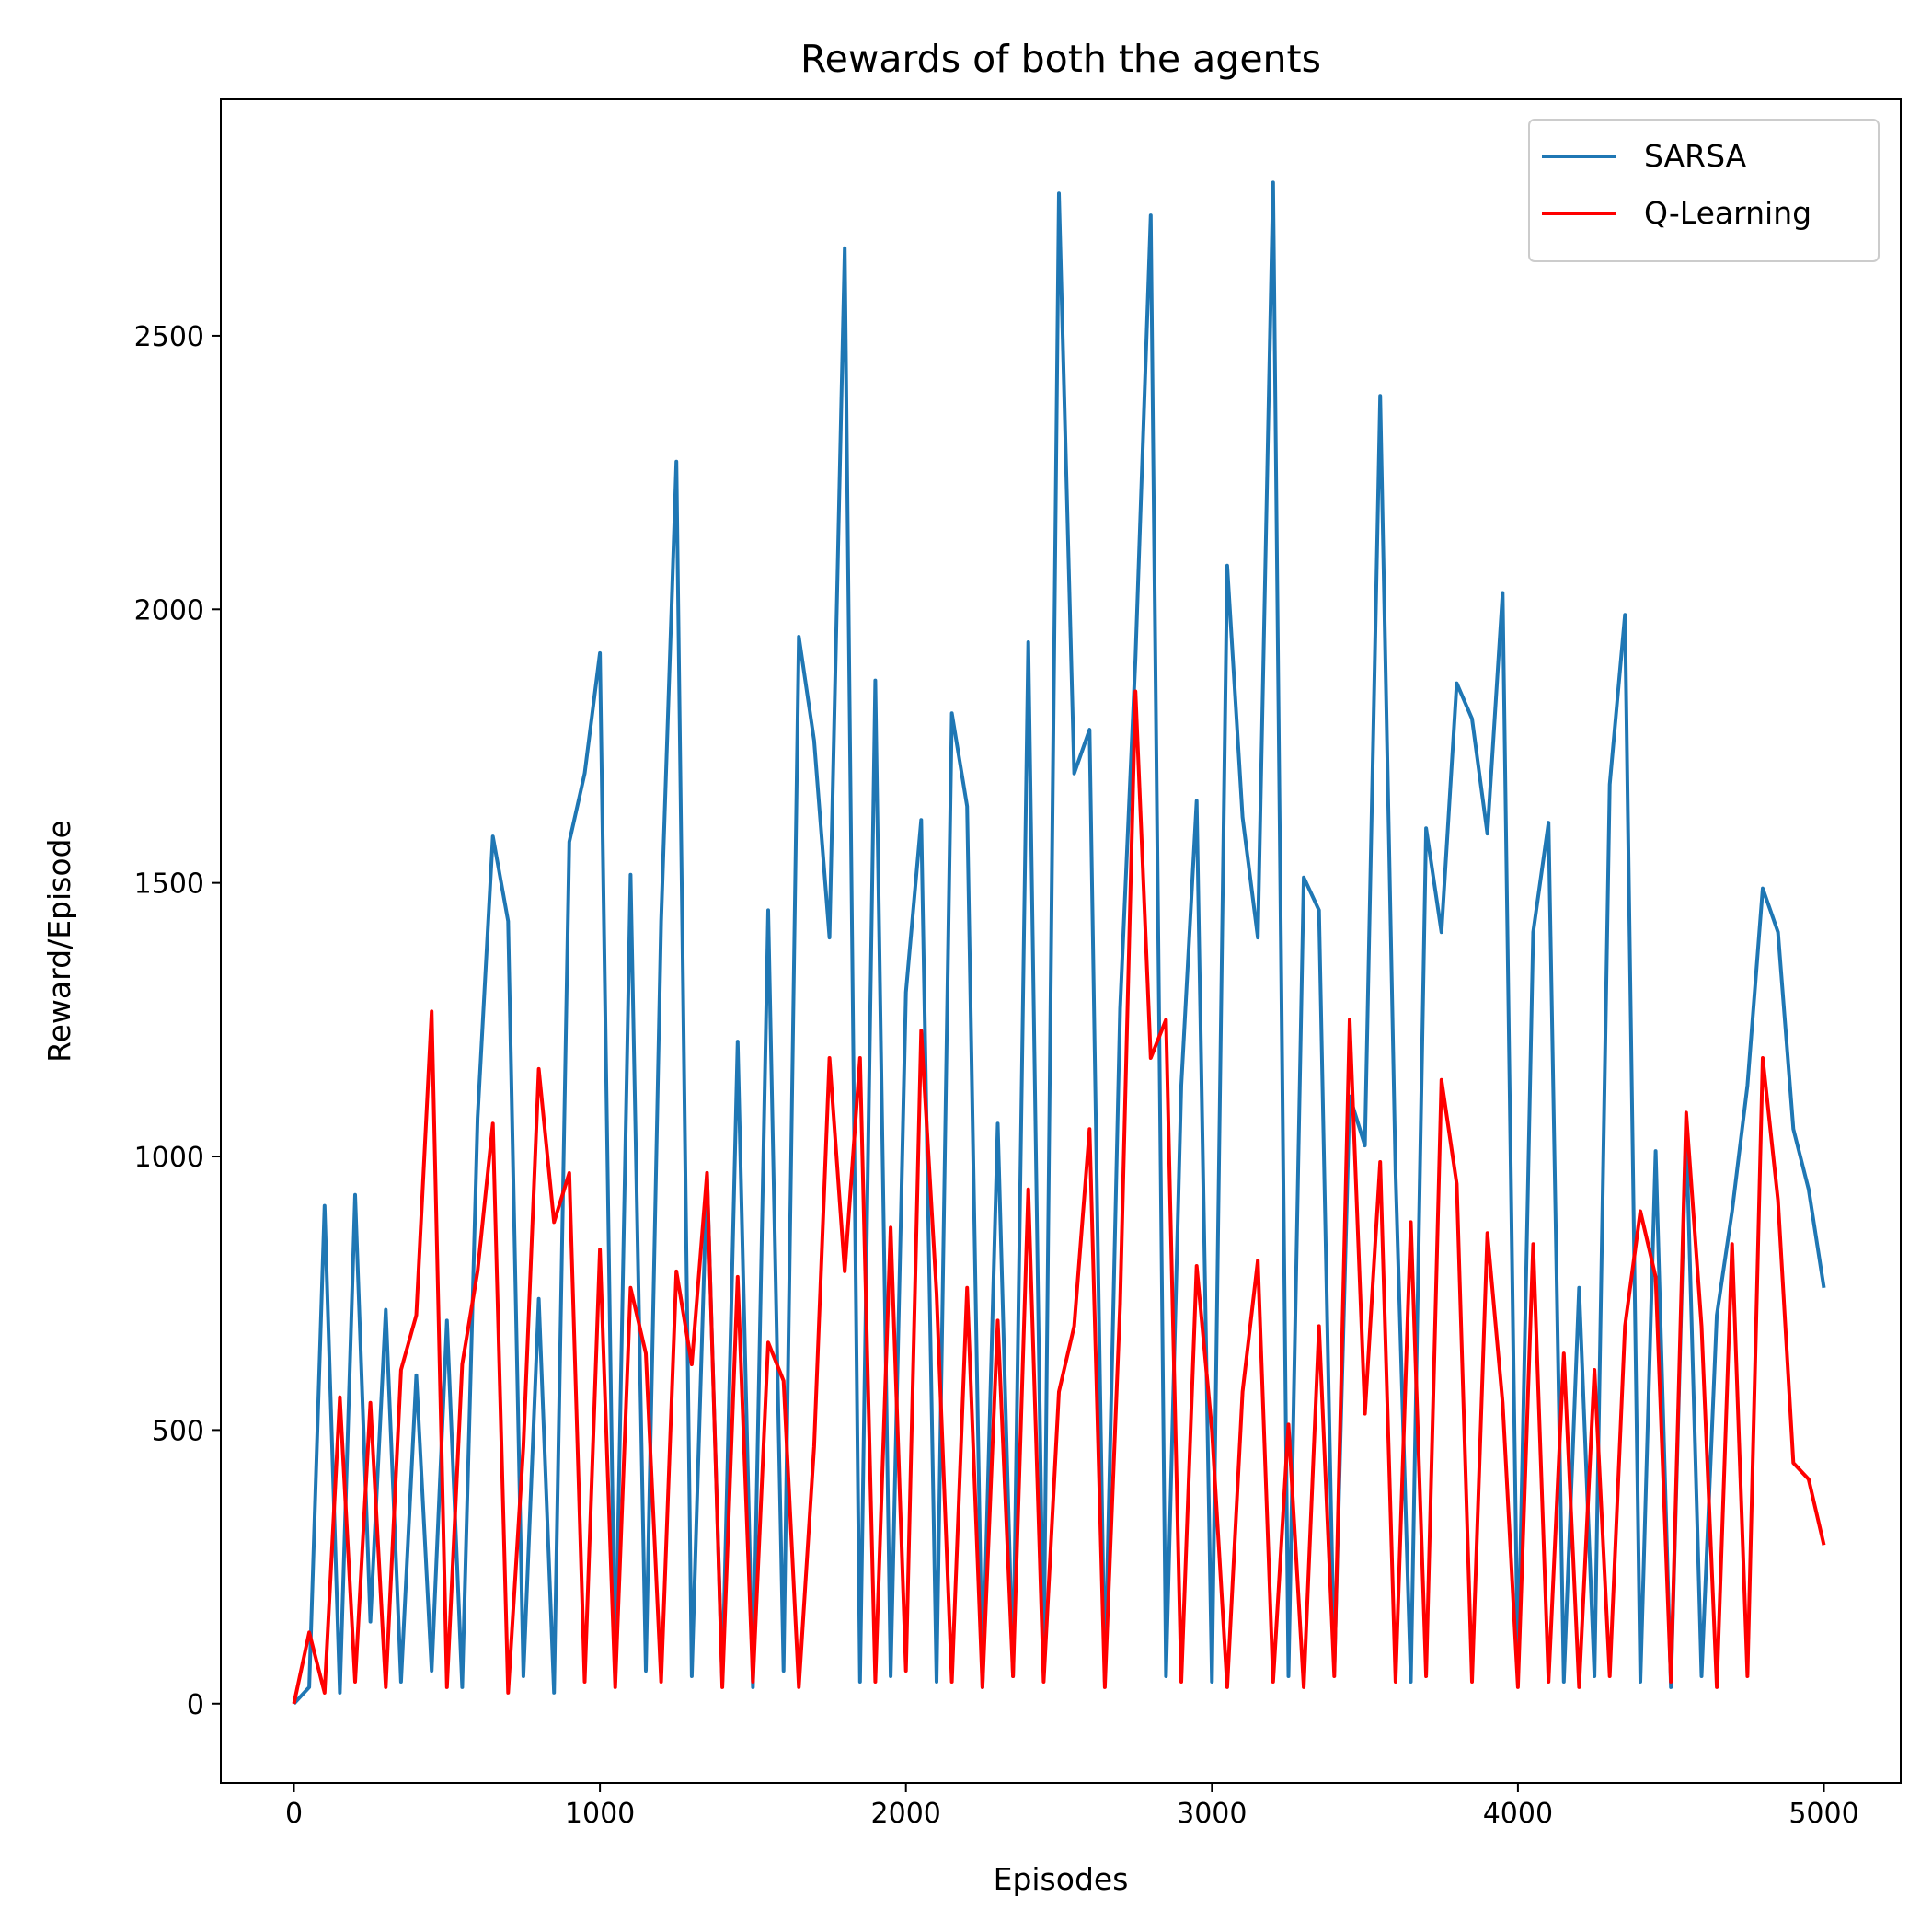  I want to click on y-tick-label: 2500, so click(169, 337).